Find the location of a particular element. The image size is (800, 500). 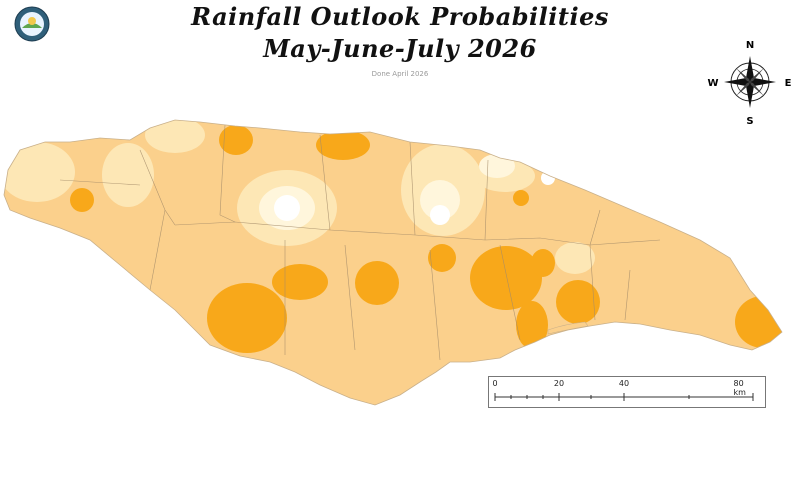

compass-north-label: N is located at coordinates (750, 45).